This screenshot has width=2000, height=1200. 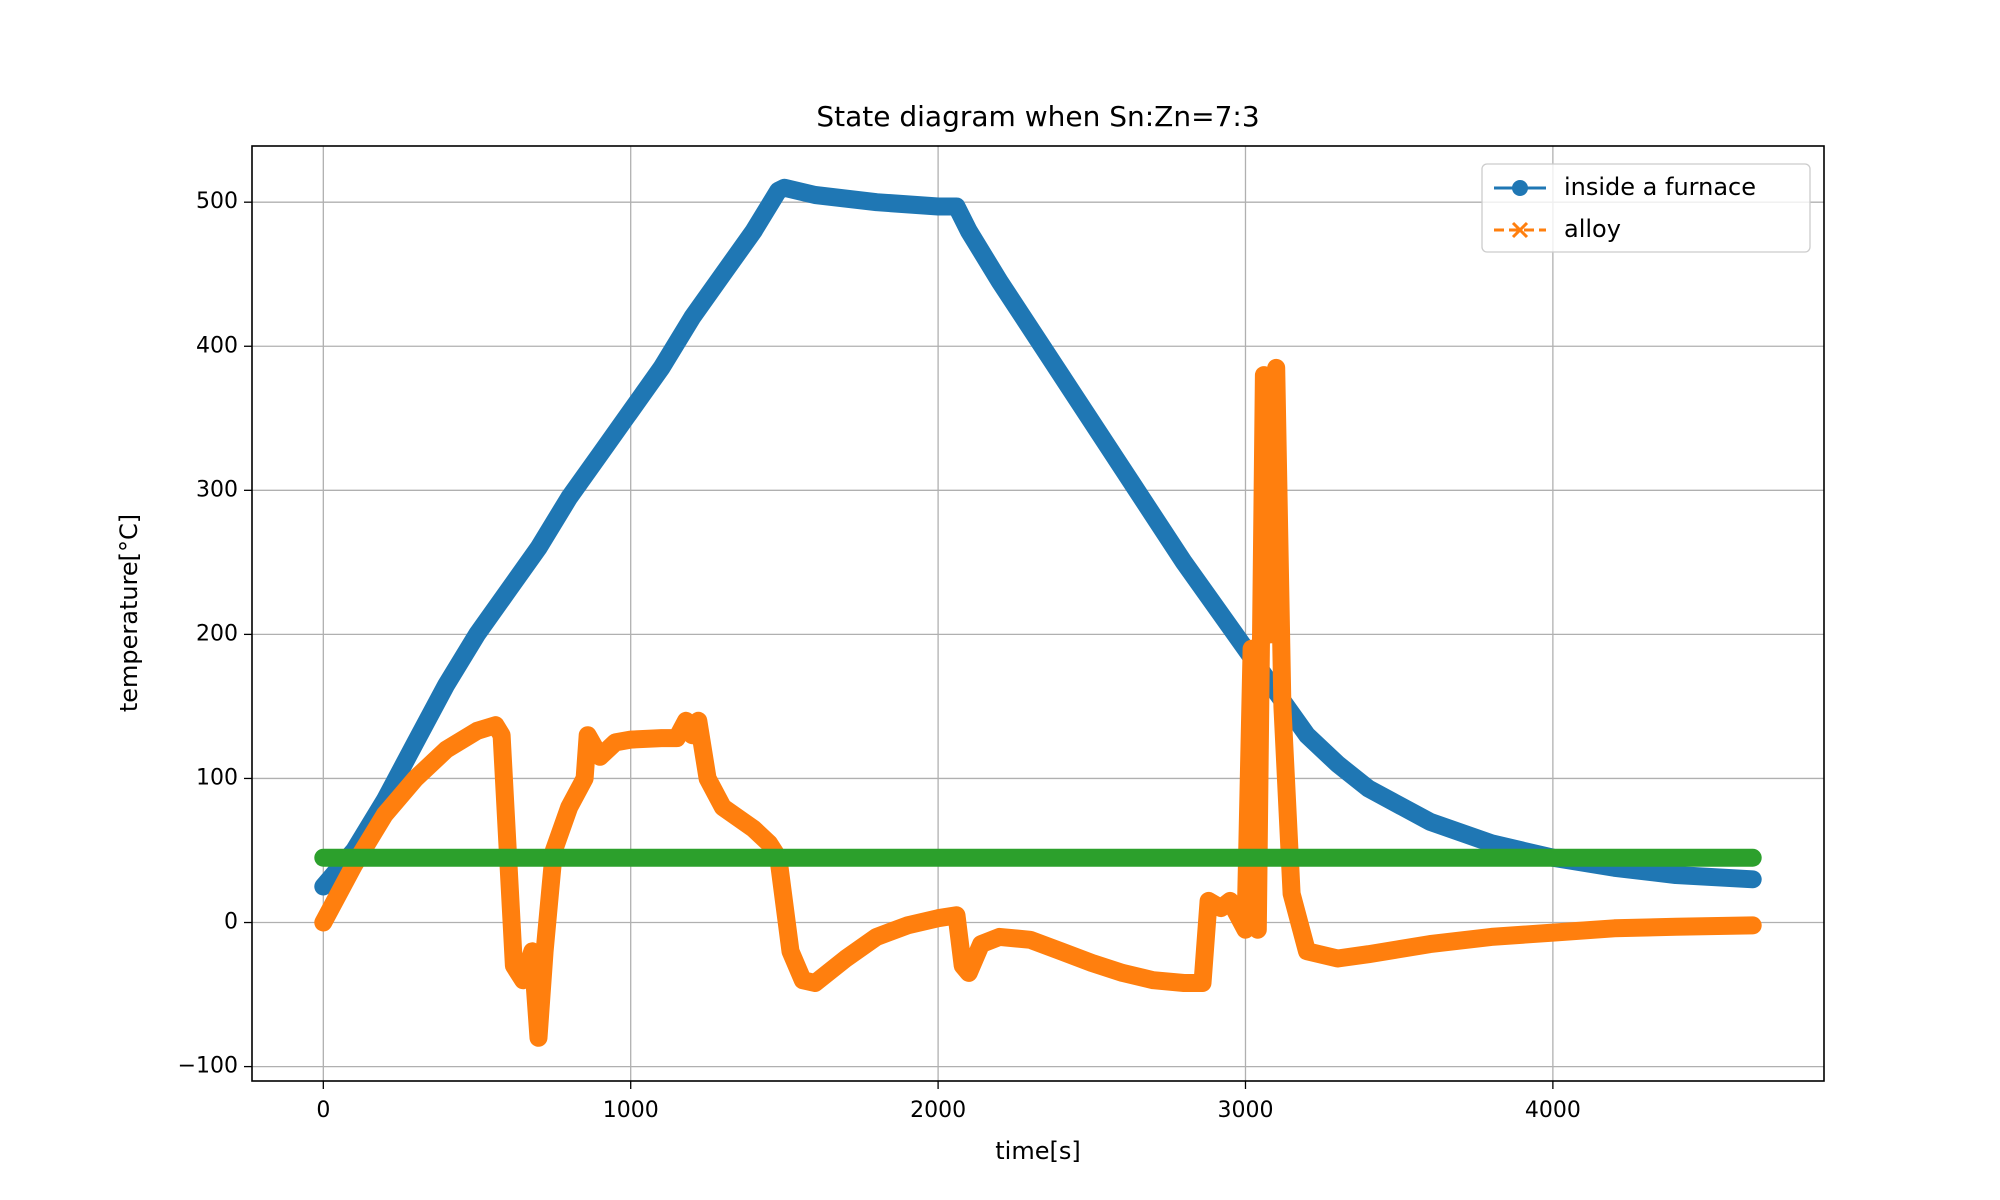 What do you see at coordinates (217, 777) in the screenshot?
I see `y-tick-label: 100` at bounding box center [217, 777].